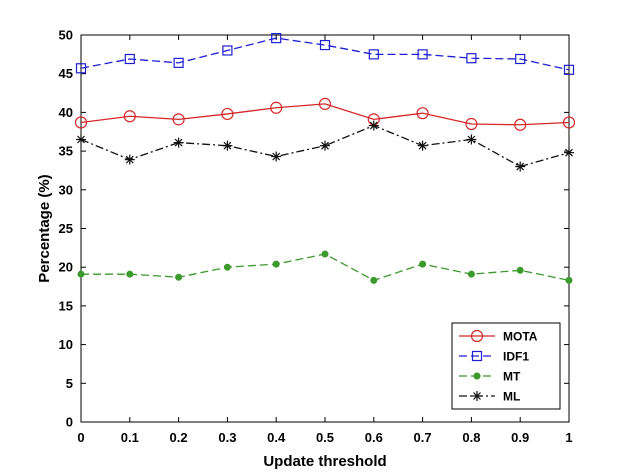  What do you see at coordinates (423, 437) in the screenshot?
I see `x-tick-label: 0.7` at bounding box center [423, 437].